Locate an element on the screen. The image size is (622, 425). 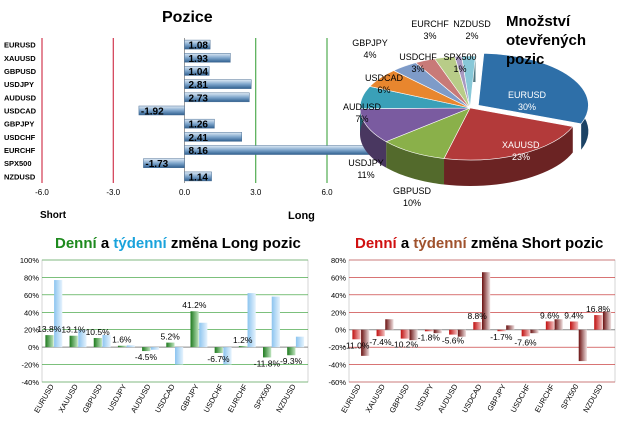
bar-value-label: 1.08 is located at coordinates (199, 46).